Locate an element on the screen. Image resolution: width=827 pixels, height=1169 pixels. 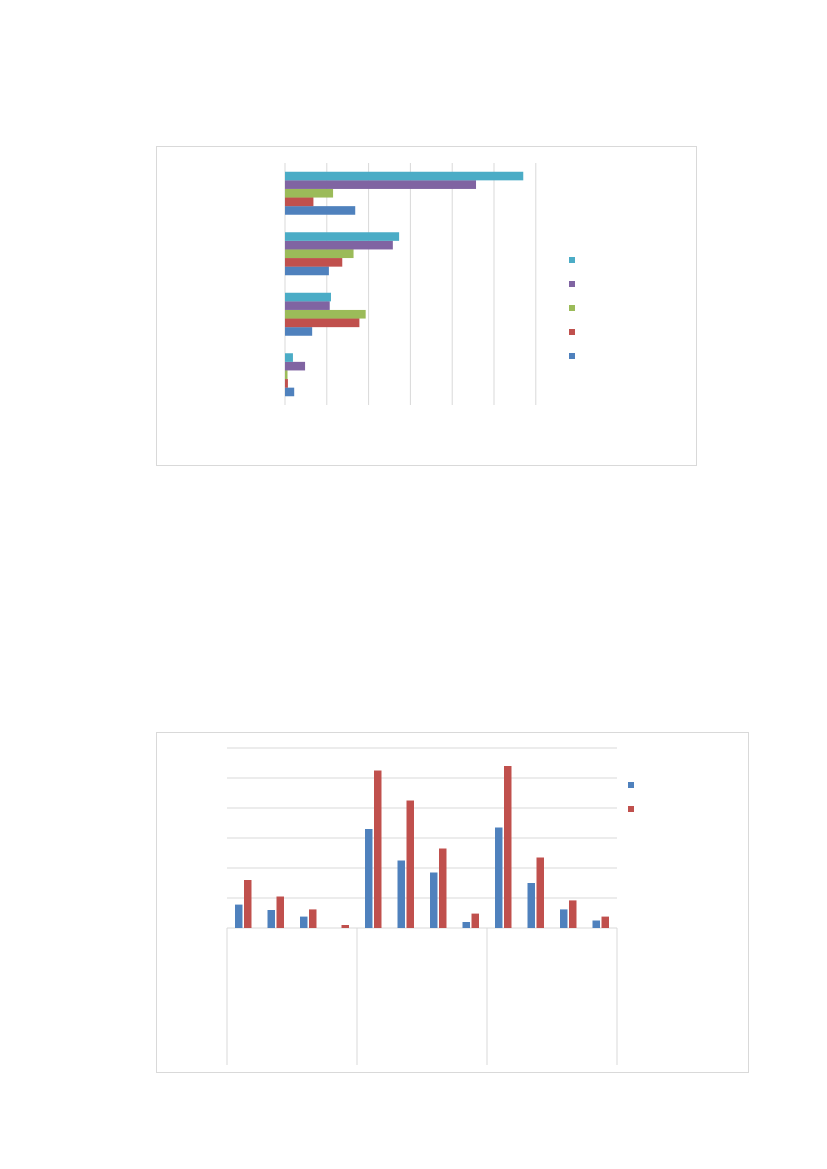
chart-2-plot is located at coordinates (430, 906).